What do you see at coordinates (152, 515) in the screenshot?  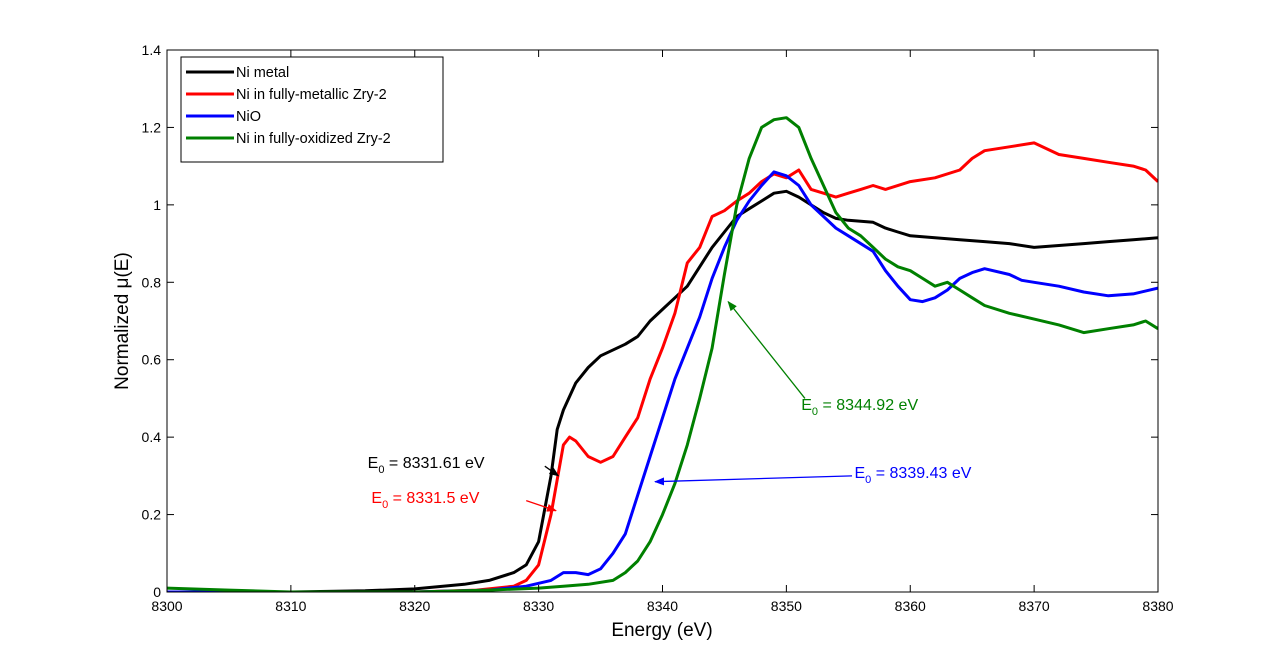 I see `y-tick-label: 0.2` at bounding box center [152, 515].